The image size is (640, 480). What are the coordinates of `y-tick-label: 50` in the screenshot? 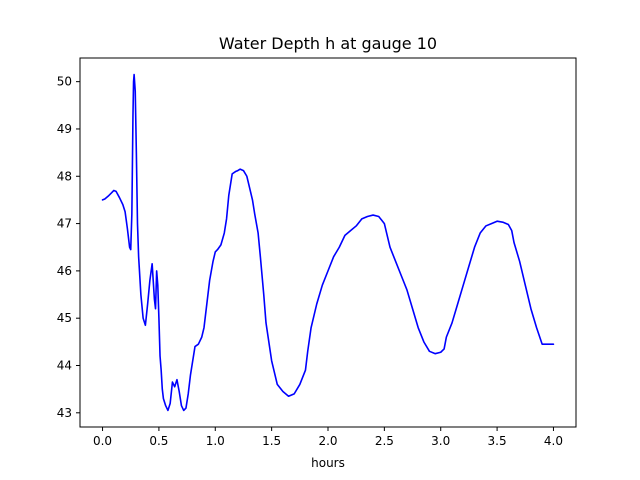 It's located at (64, 82).